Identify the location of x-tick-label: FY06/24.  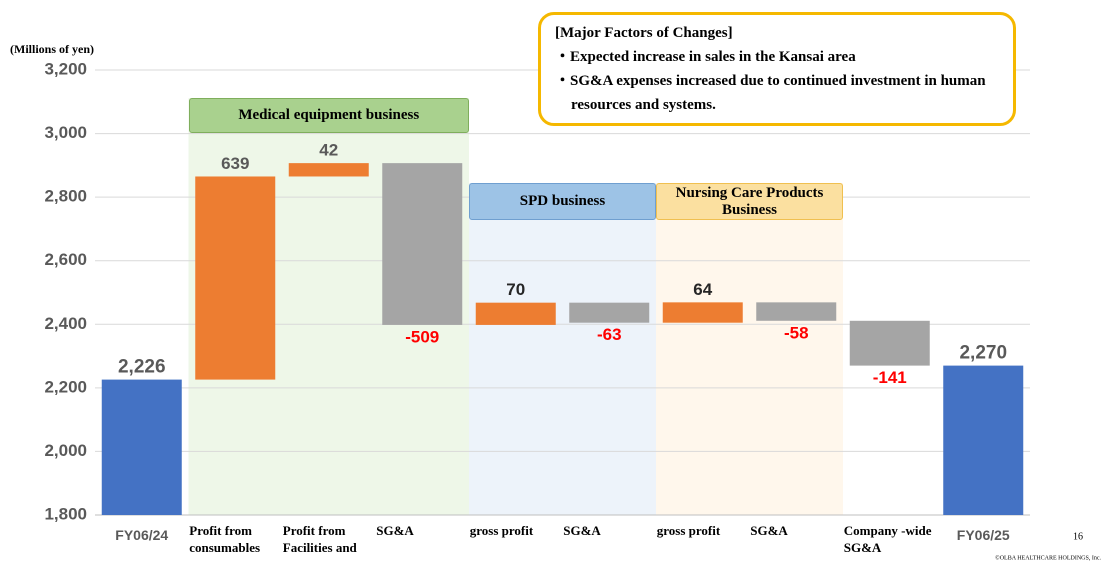
(142, 535).